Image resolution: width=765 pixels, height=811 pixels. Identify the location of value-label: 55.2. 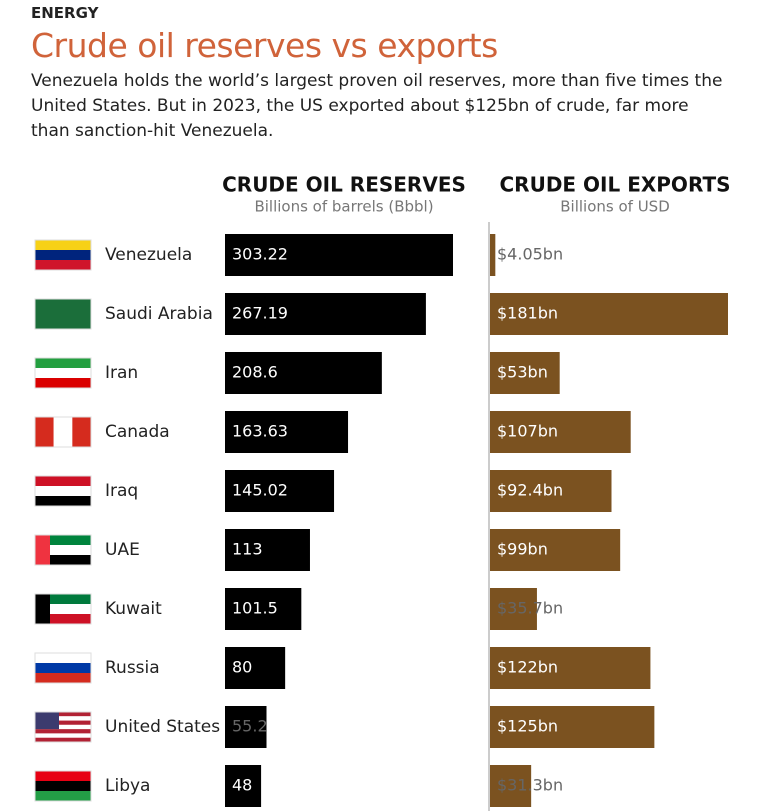
(250, 726).